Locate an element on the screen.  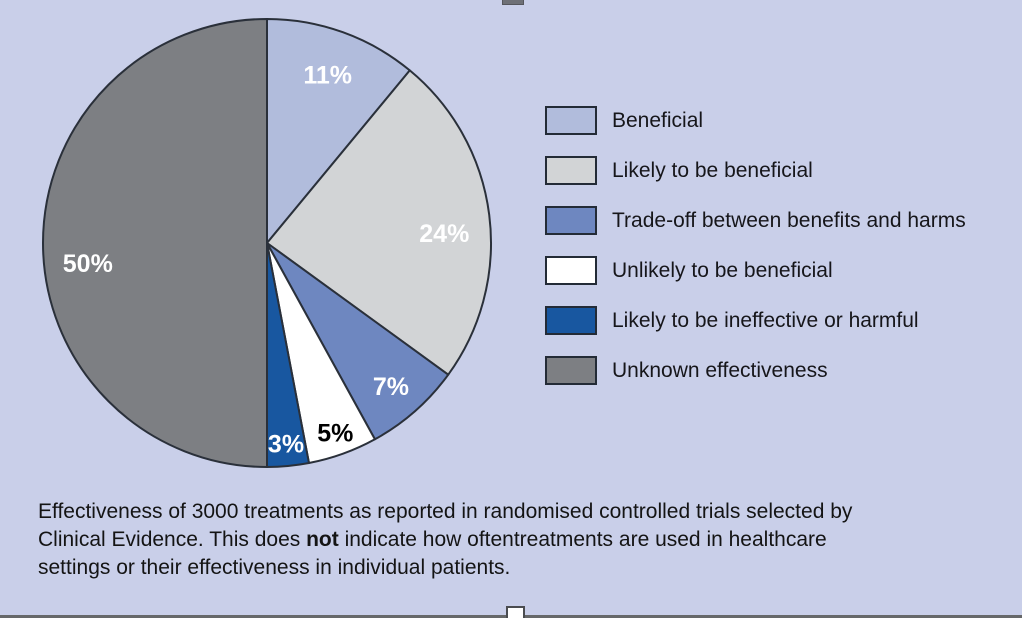
legend-item-1: Likely to be beneficial is located at coordinates (755, 170).